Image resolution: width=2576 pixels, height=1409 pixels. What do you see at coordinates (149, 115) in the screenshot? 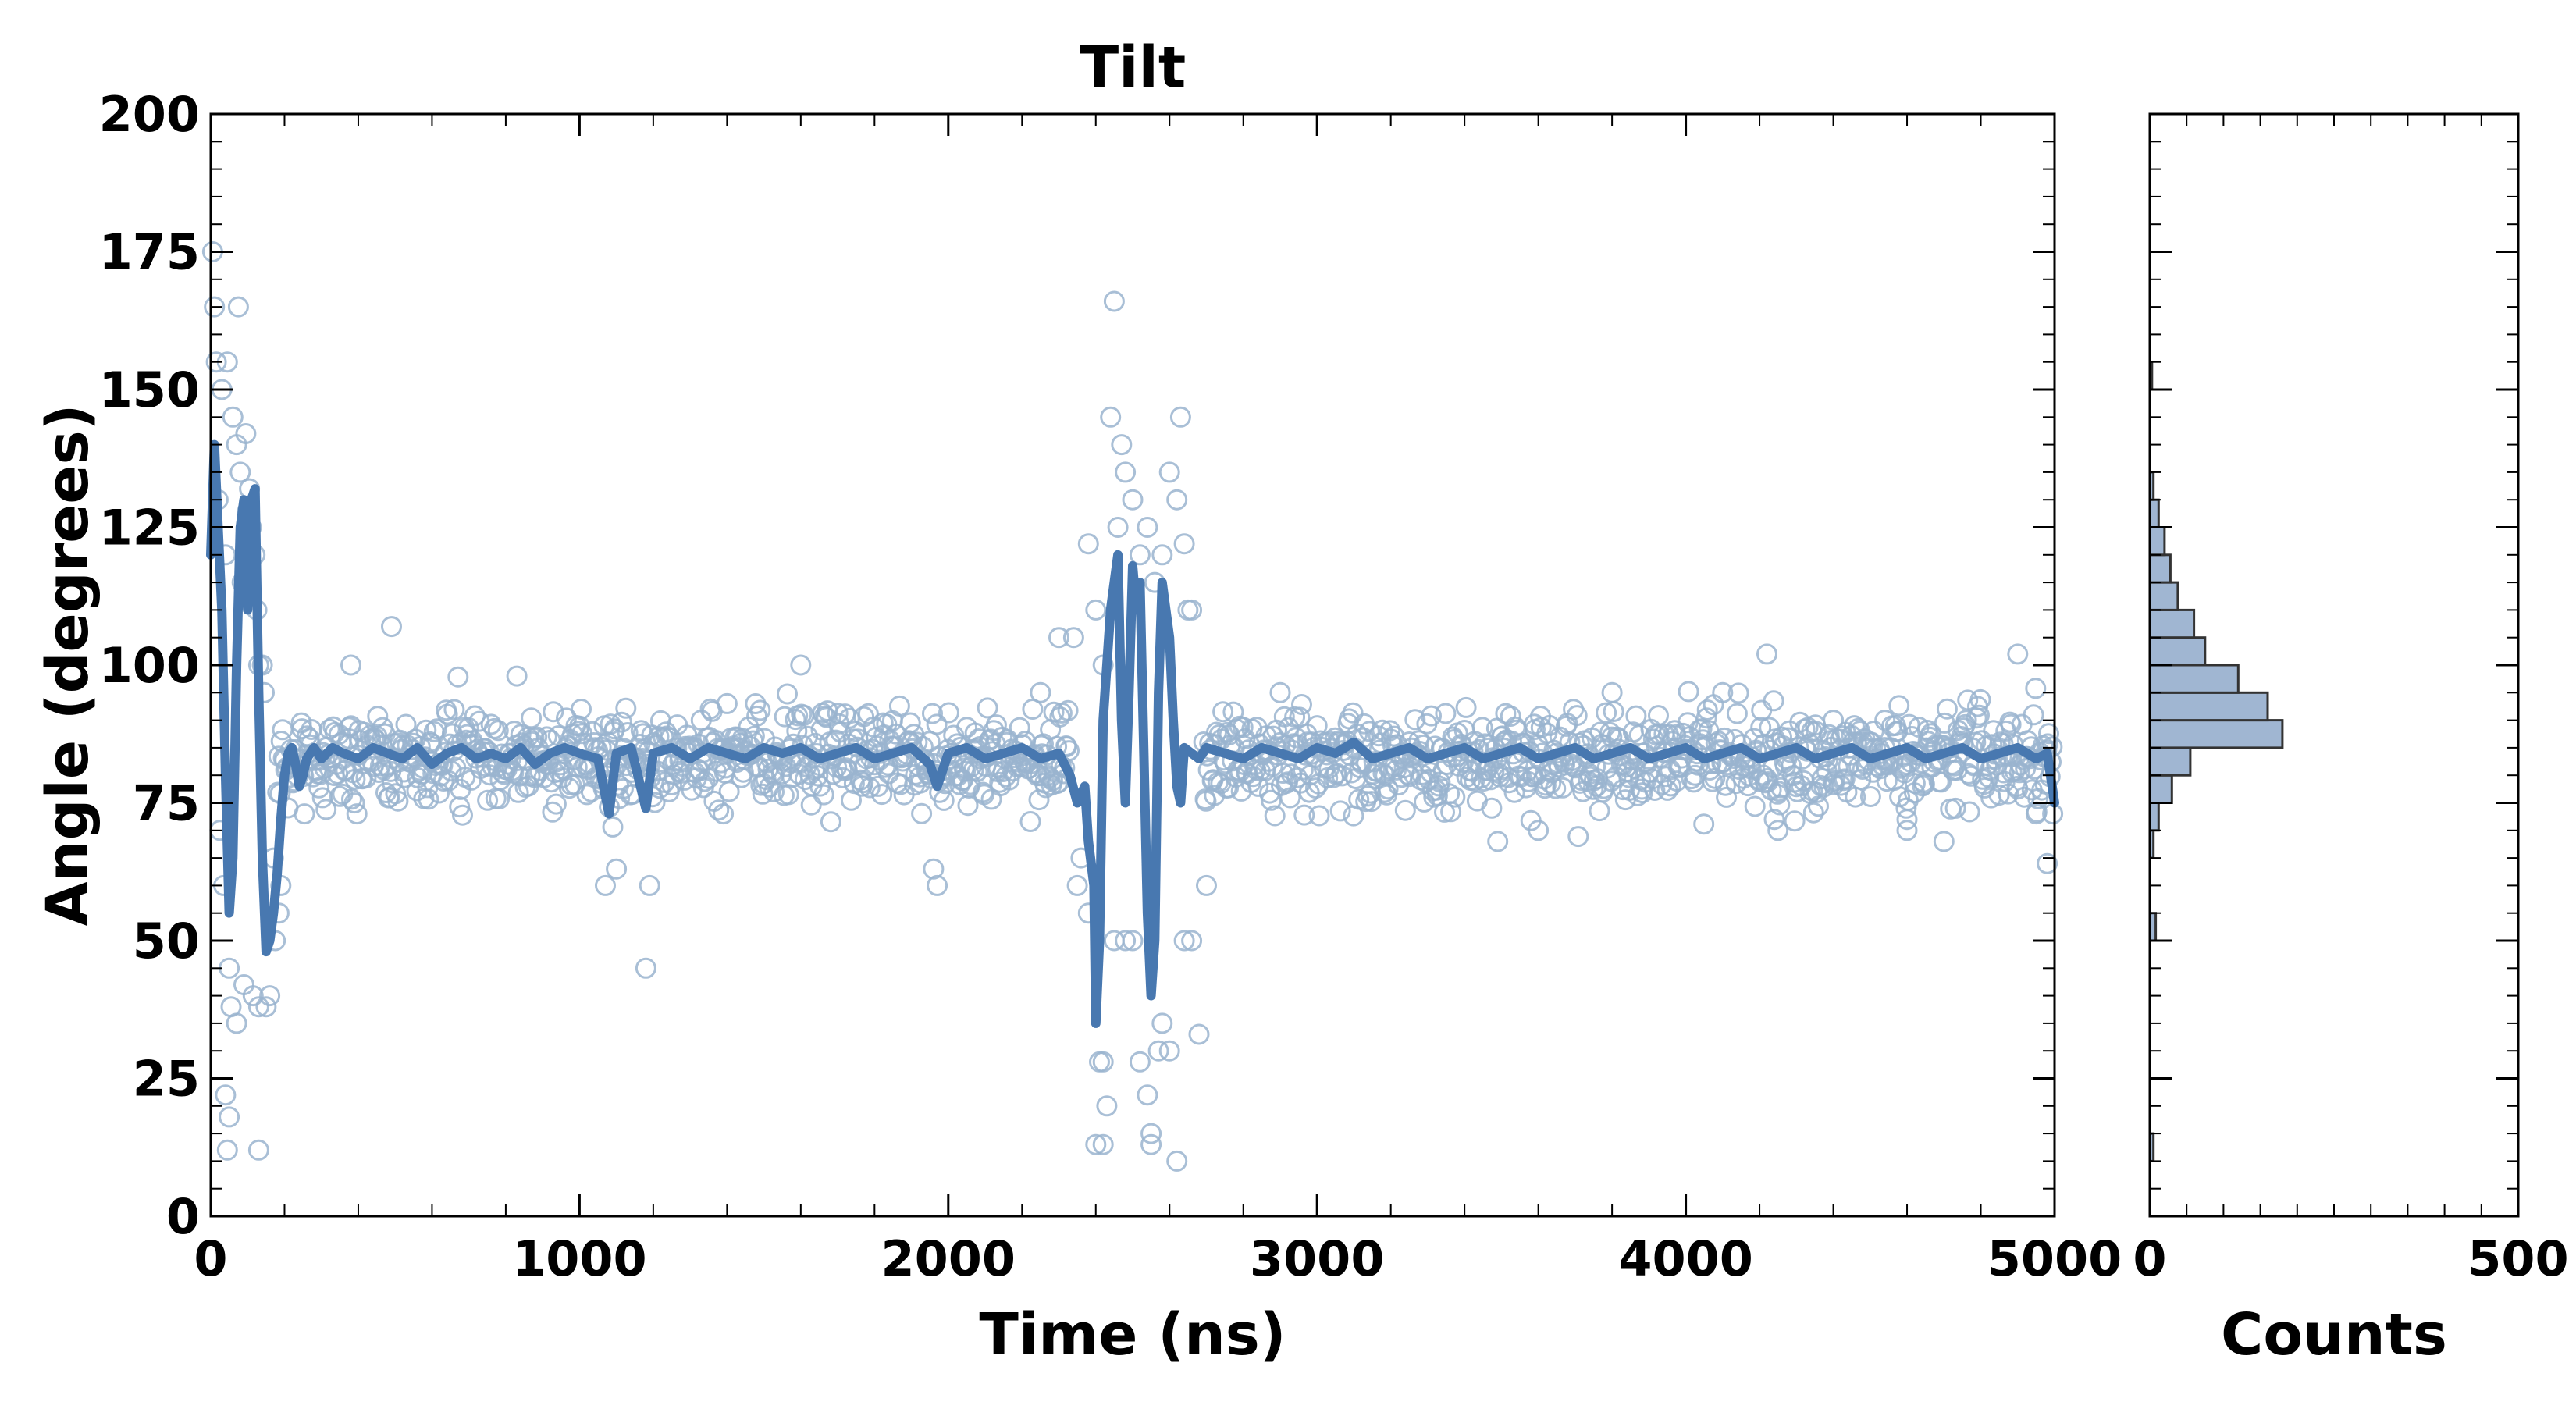
I see `y-tick-label: 200` at bounding box center [149, 115].